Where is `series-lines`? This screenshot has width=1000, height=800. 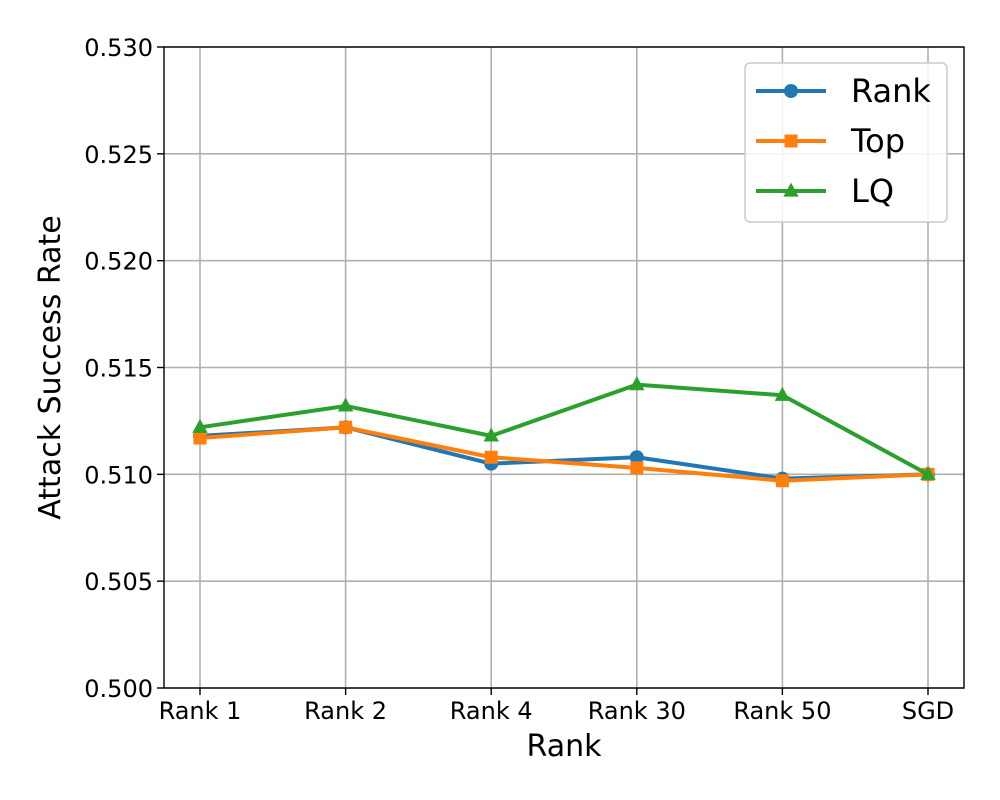 series-lines is located at coordinates (564, 432).